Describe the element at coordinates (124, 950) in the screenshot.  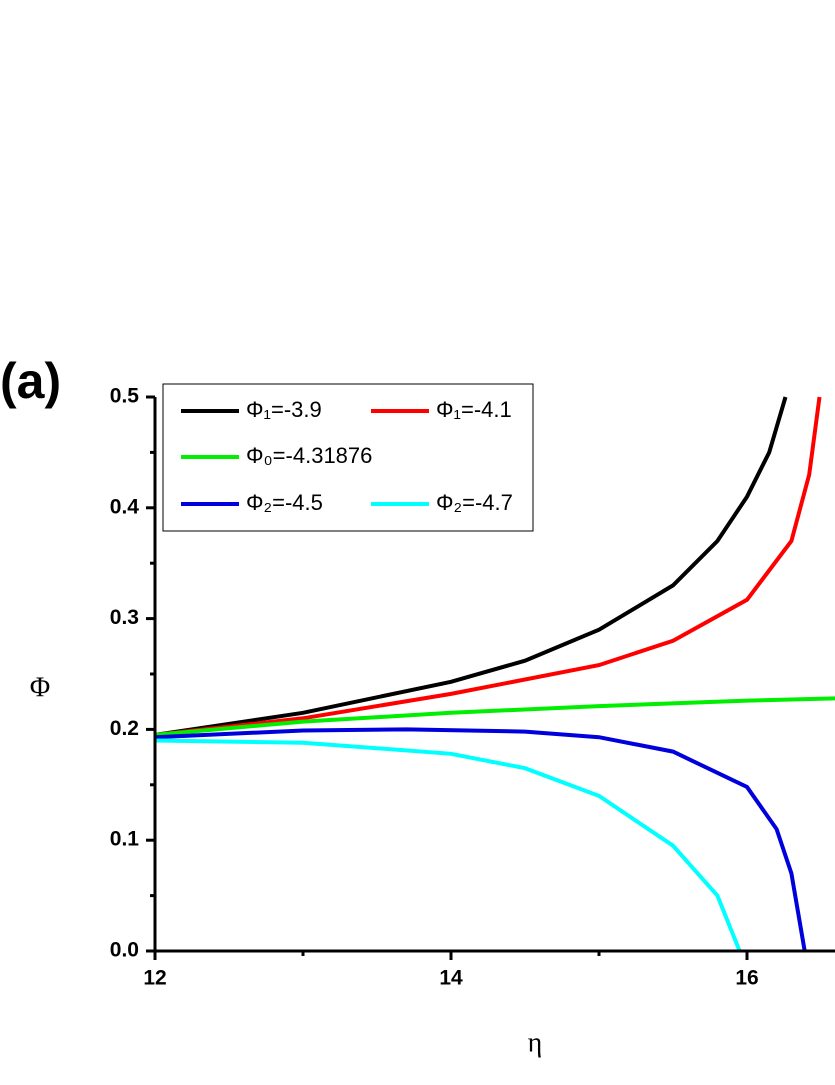
I see `y-tick-label: 0.0` at that location.